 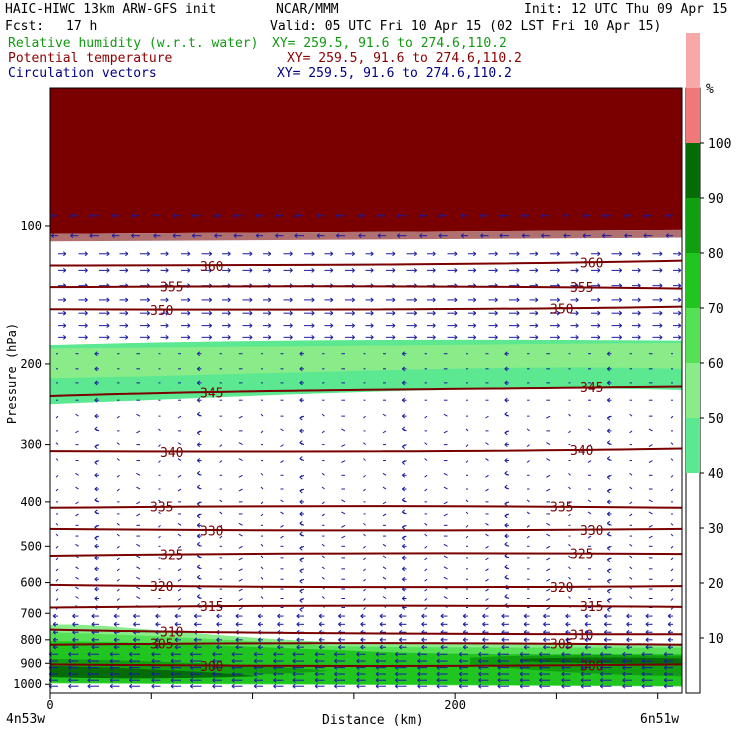 I want to click on colorbar-unit: %, so click(x=710, y=89).